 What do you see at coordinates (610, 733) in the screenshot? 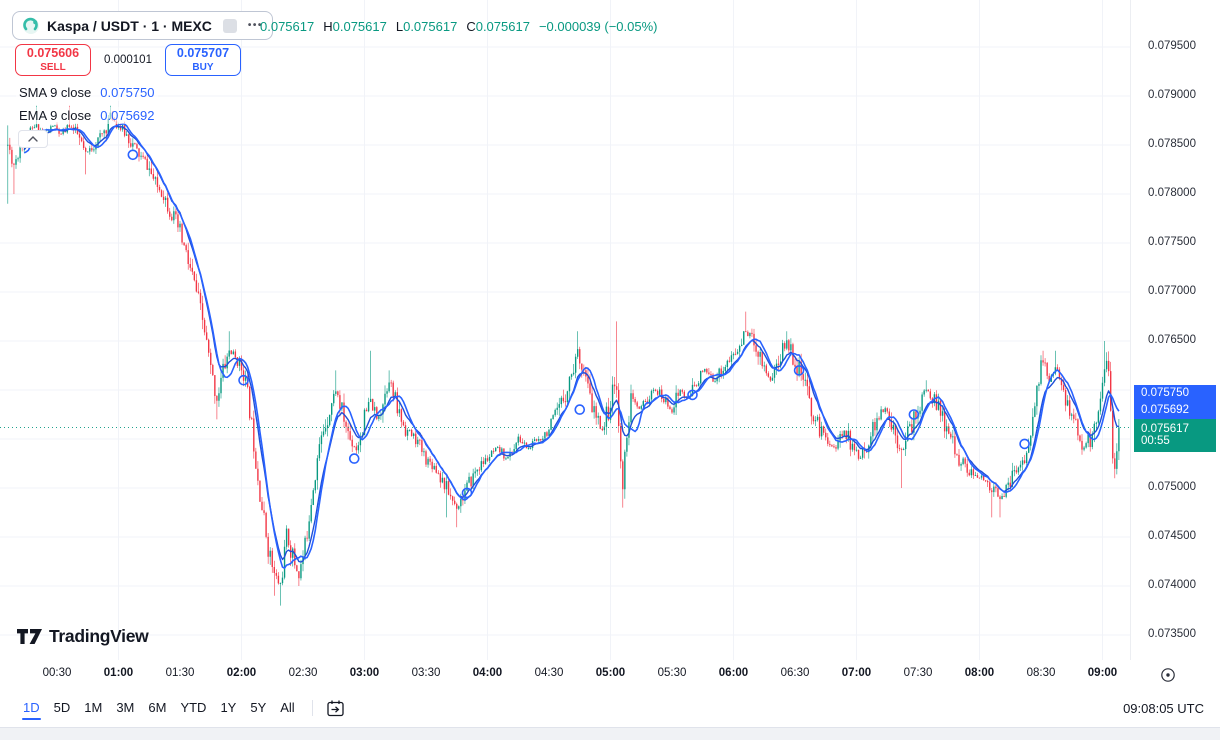
I see `window-bottom-strip` at bounding box center [610, 733].